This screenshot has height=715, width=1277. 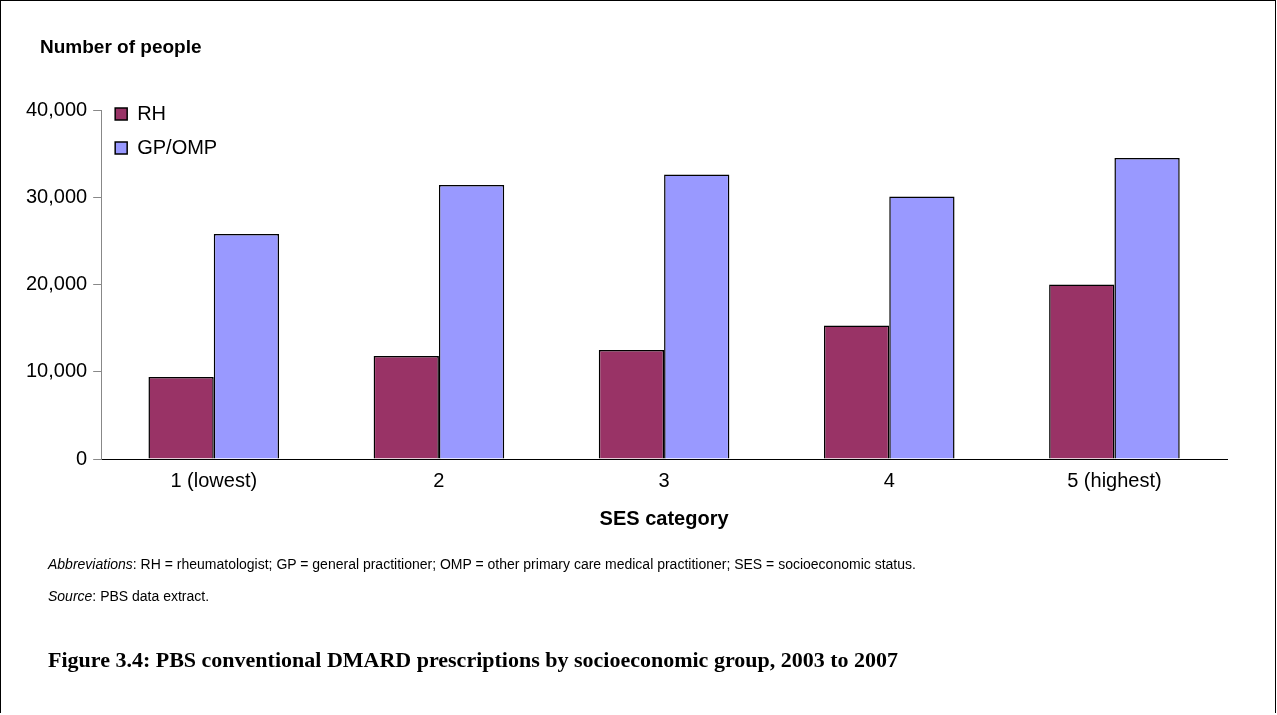 What do you see at coordinates (129, 596) in the screenshot?
I see `source-note: Source: PBS data extract.` at bounding box center [129, 596].